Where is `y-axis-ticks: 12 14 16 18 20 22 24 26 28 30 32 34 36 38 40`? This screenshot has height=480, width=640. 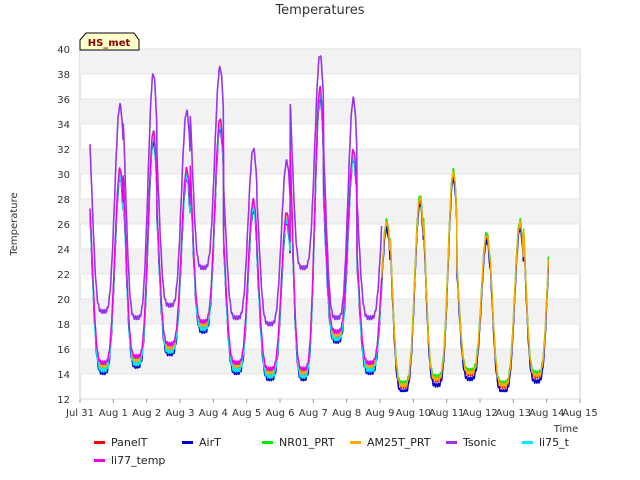 y-axis-ticks: 12 14 16 18 20 22 24 26 28 30 32 34 36 38 40 is located at coordinates (63, 225).